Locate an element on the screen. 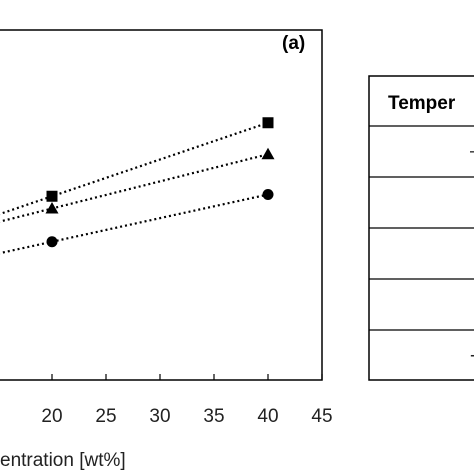 This screenshot has width=474, height=474. legend-row-symbol-5: - is located at coordinates (472, 355).